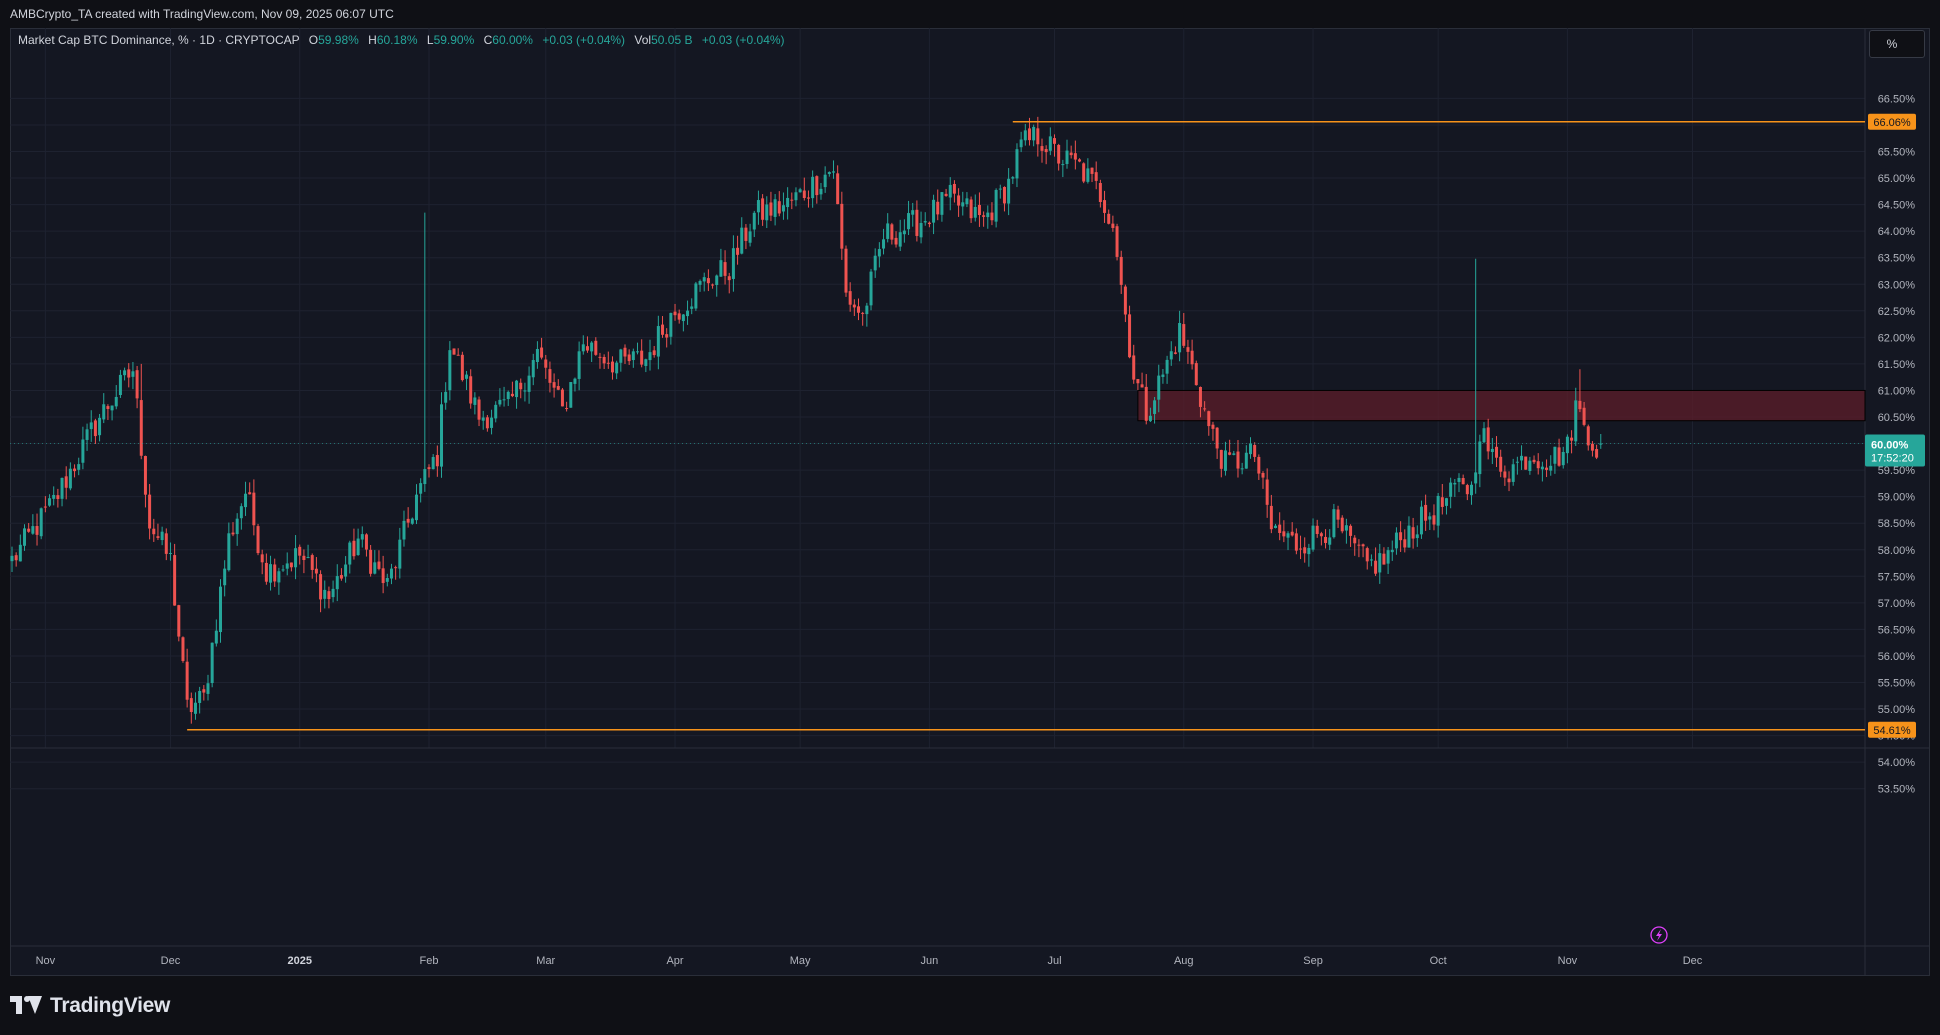 Image resolution: width=1940 pixels, height=1035 pixels. What do you see at coordinates (1897, 391) in the screenshot?
I see `y-tick-label: 61.00%` at bounding box center [1897, 391].